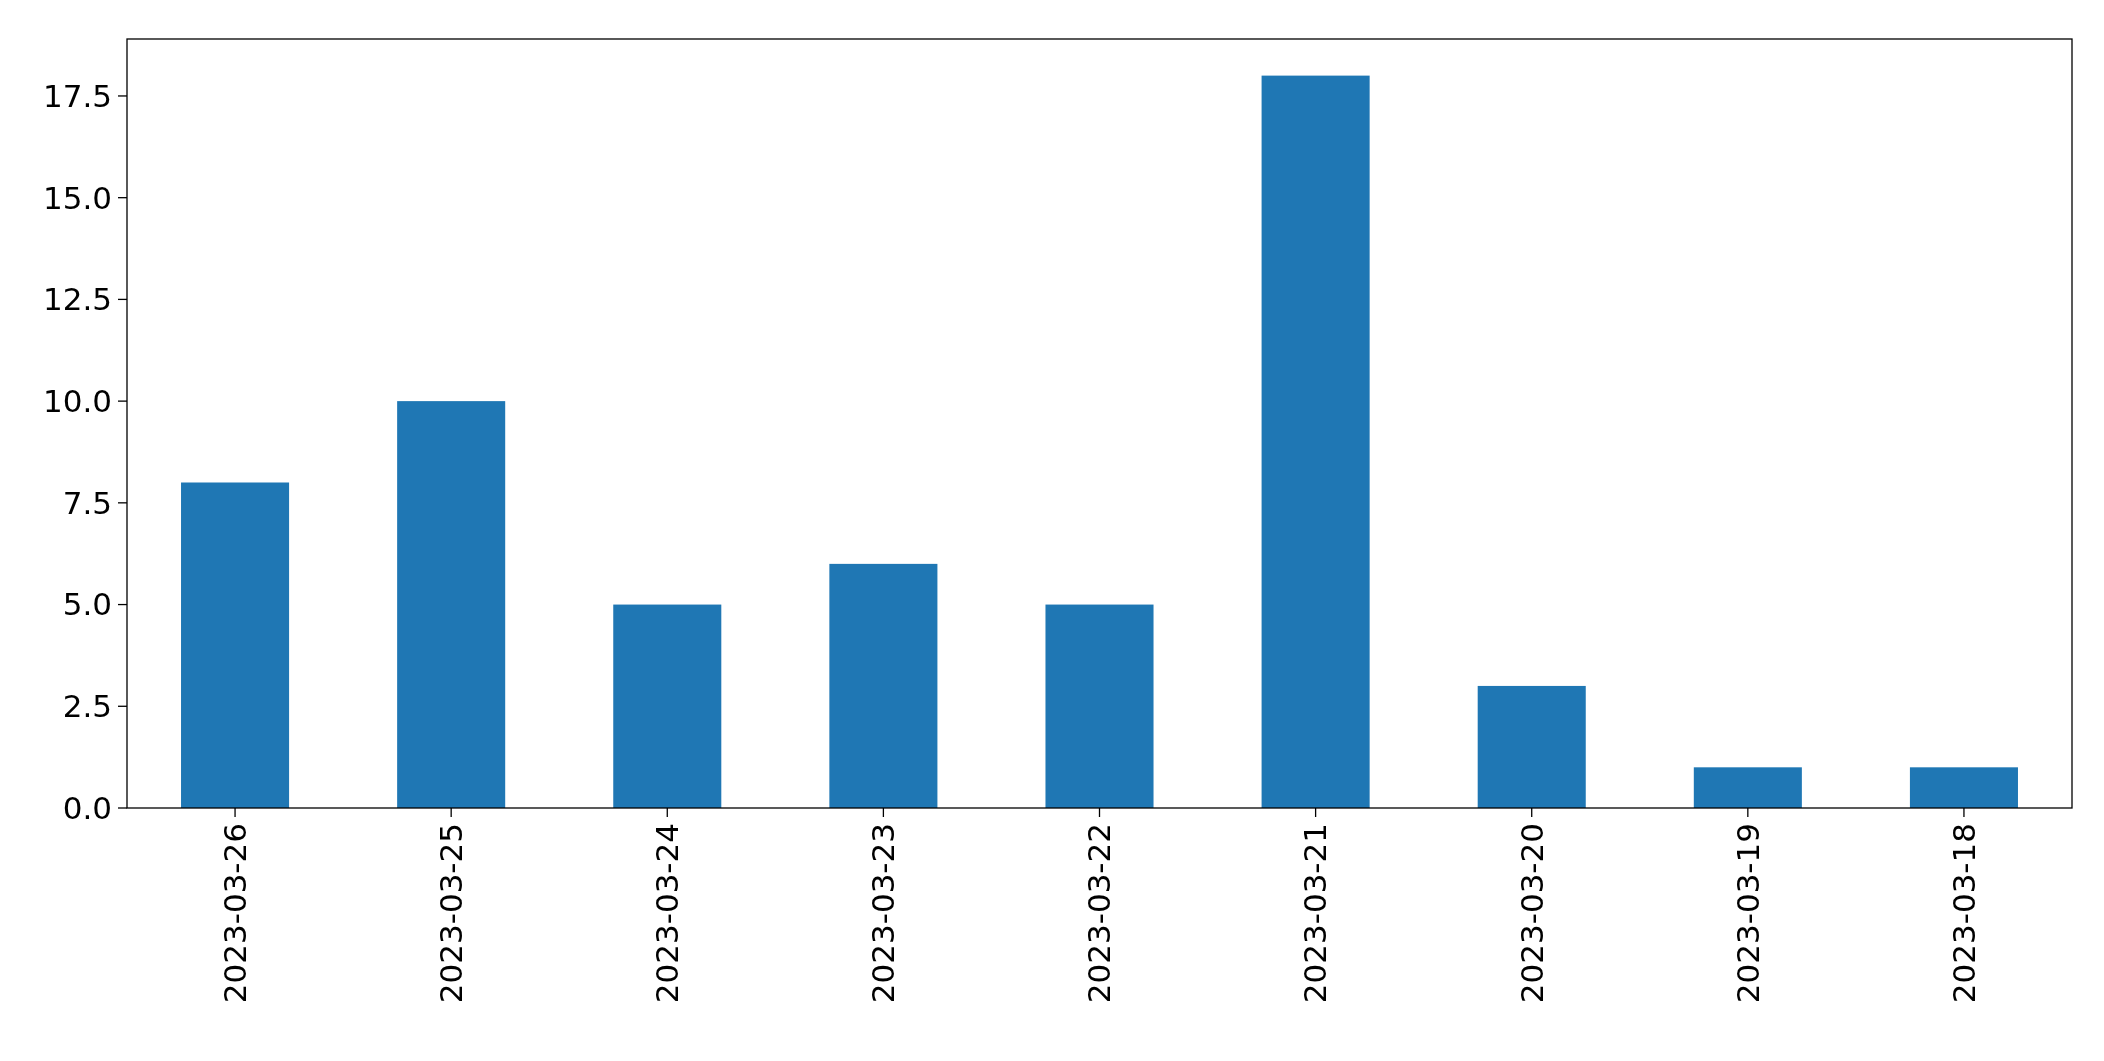  I want to click on y-tick-label: 5.0, so click(87, 604).